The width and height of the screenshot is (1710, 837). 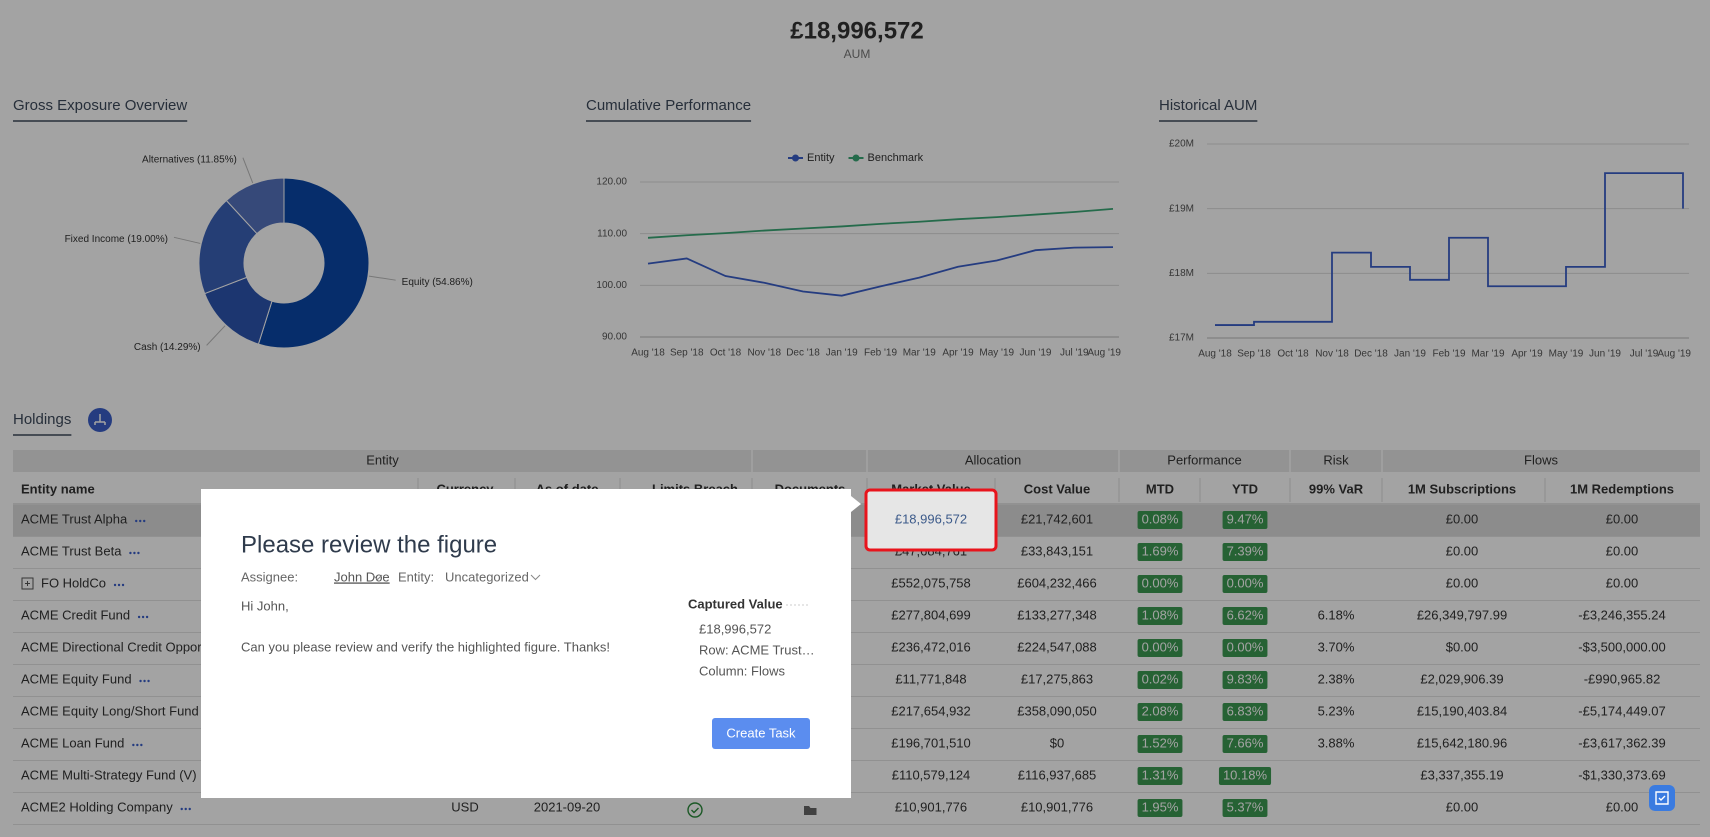 I want to click on cell-value: £277,804,699, so click(x=931, y=614).